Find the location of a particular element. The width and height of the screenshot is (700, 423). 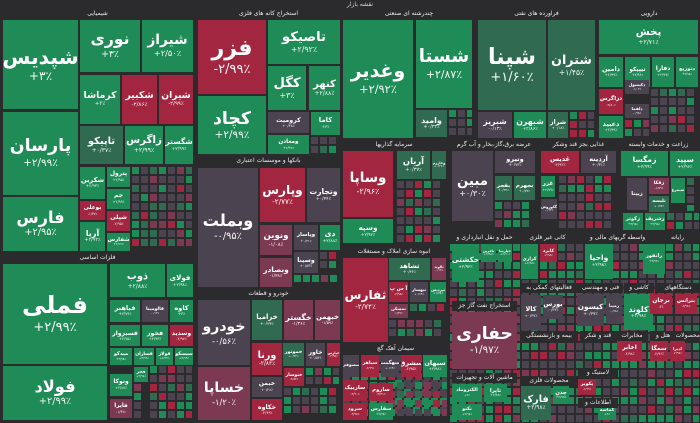

stock-tile: خگستر -۱/۳۶٪ is located at coordinates (298, 320).